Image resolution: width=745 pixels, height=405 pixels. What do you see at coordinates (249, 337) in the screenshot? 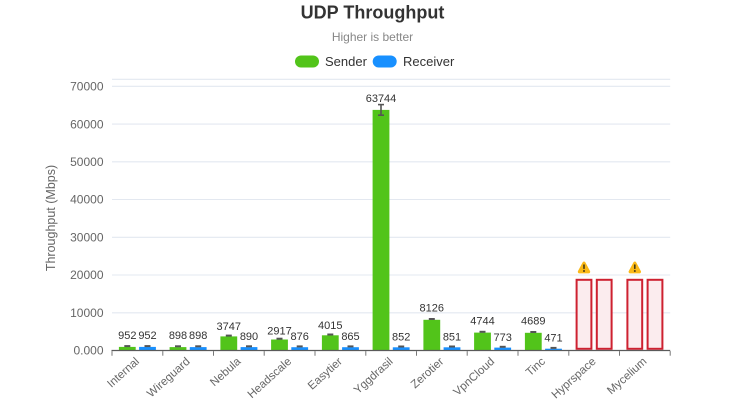
I see `svg-text: 890` at bounding box center [249, 337].